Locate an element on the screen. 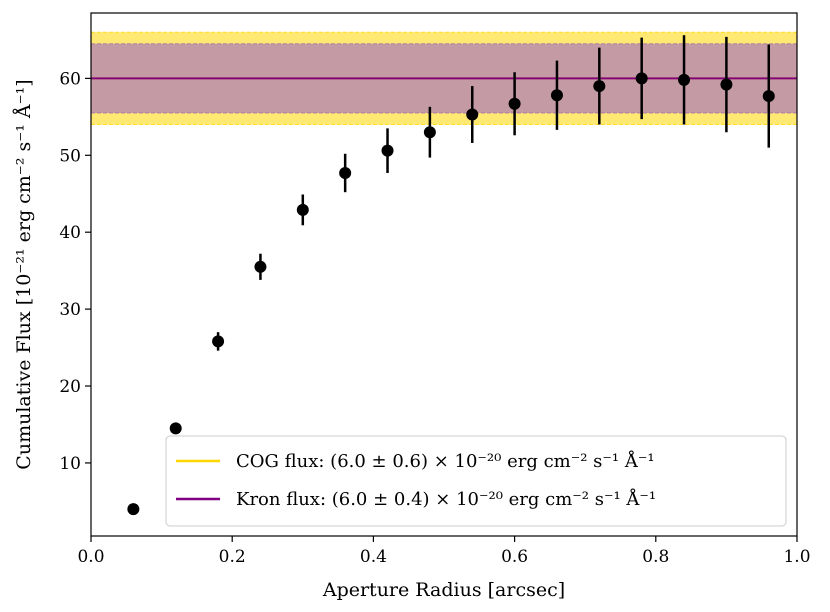 The width and height of the screenshot is (830, 612). y-tick-label: 60 is located at coordinates (70, 79).